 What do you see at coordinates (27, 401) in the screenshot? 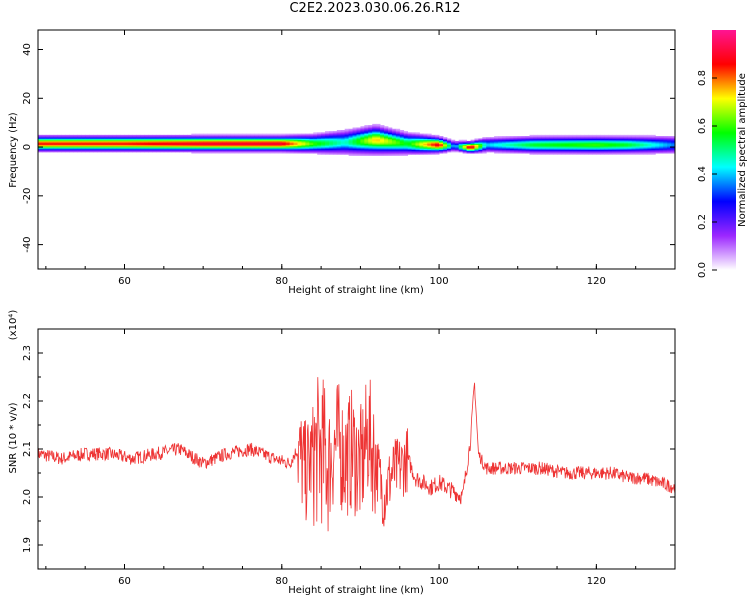
I see `snr-y-tick-label: 2.2` at bounding box center [27, 401].